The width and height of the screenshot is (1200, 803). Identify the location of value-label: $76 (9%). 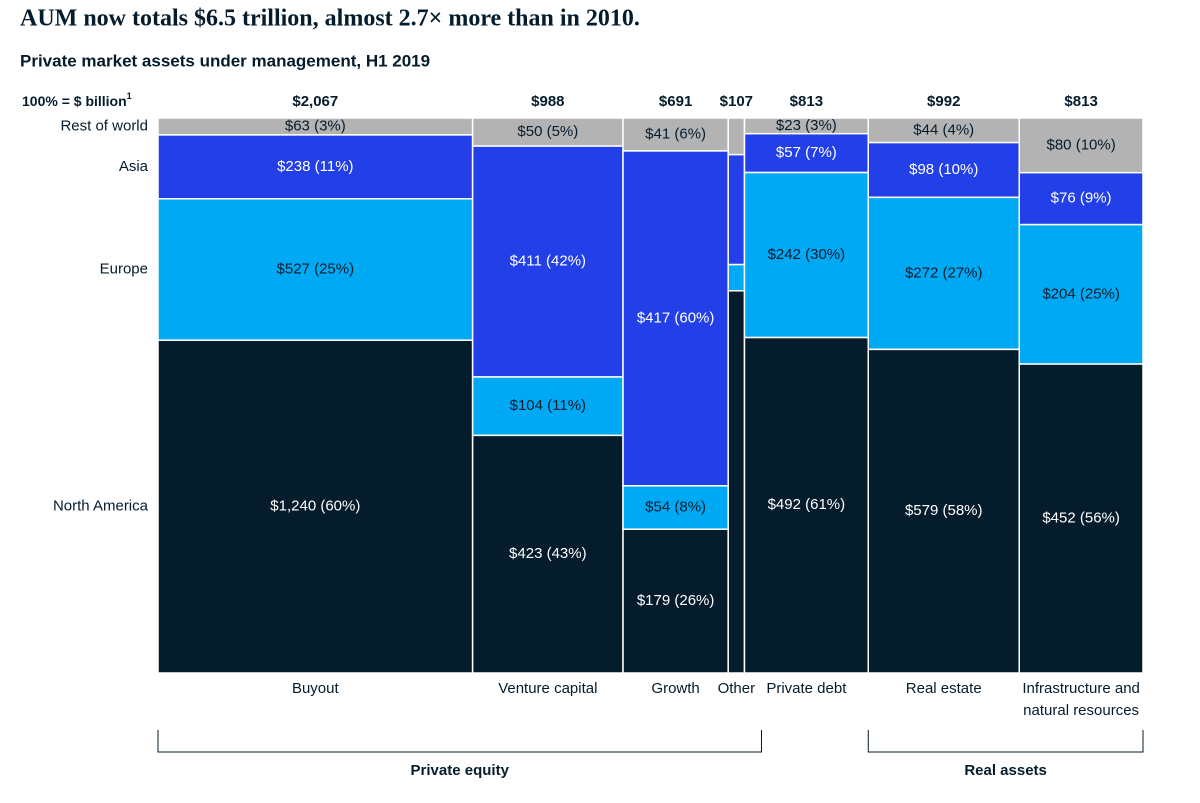
(1081, 198).